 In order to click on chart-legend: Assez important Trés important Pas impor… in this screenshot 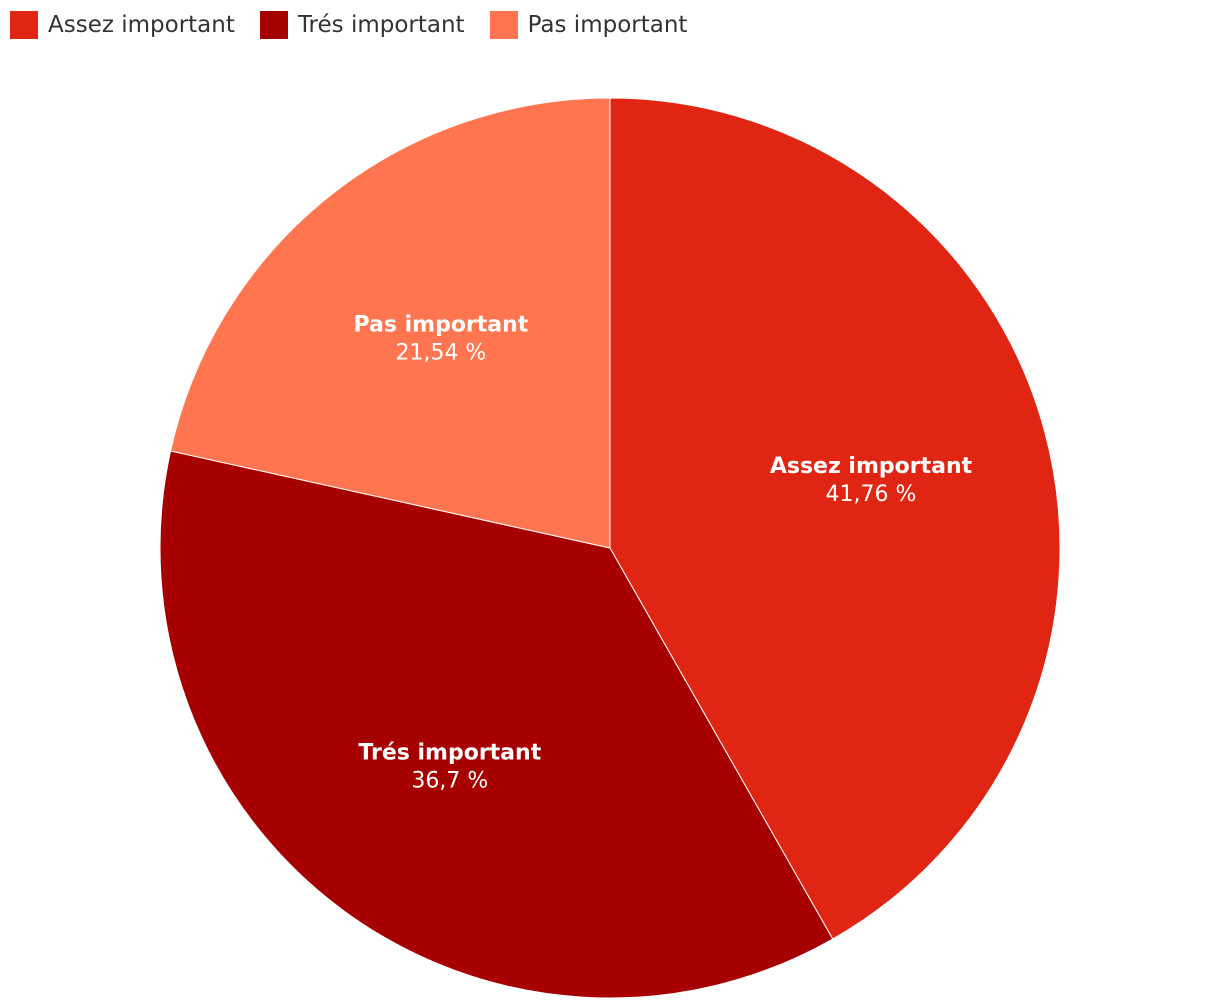, I will do `click(361, 25)`.